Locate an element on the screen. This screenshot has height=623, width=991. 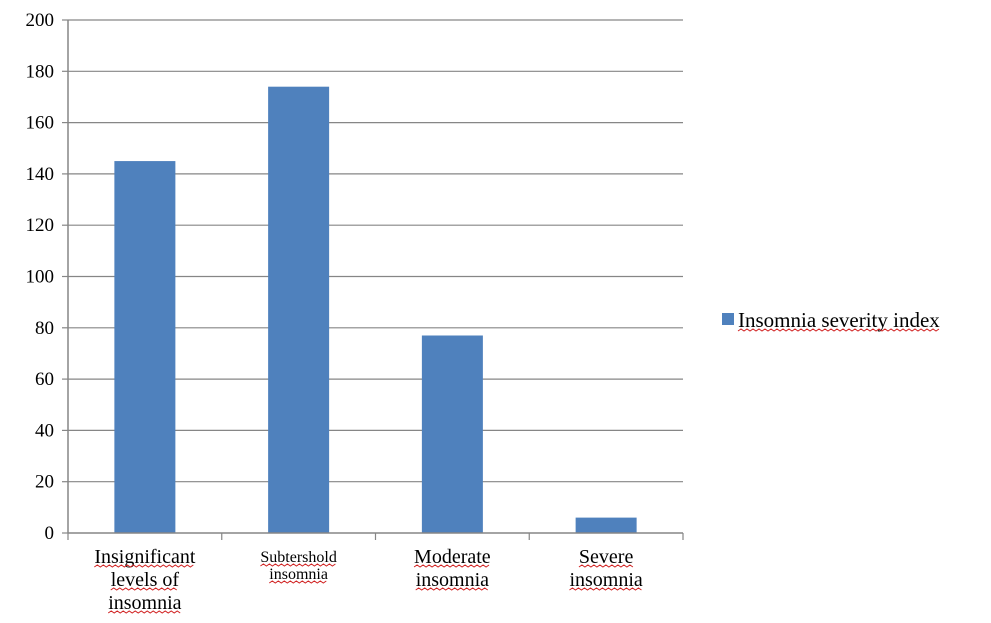
y-tick-label: 180 is located at coordinates (40, 71).